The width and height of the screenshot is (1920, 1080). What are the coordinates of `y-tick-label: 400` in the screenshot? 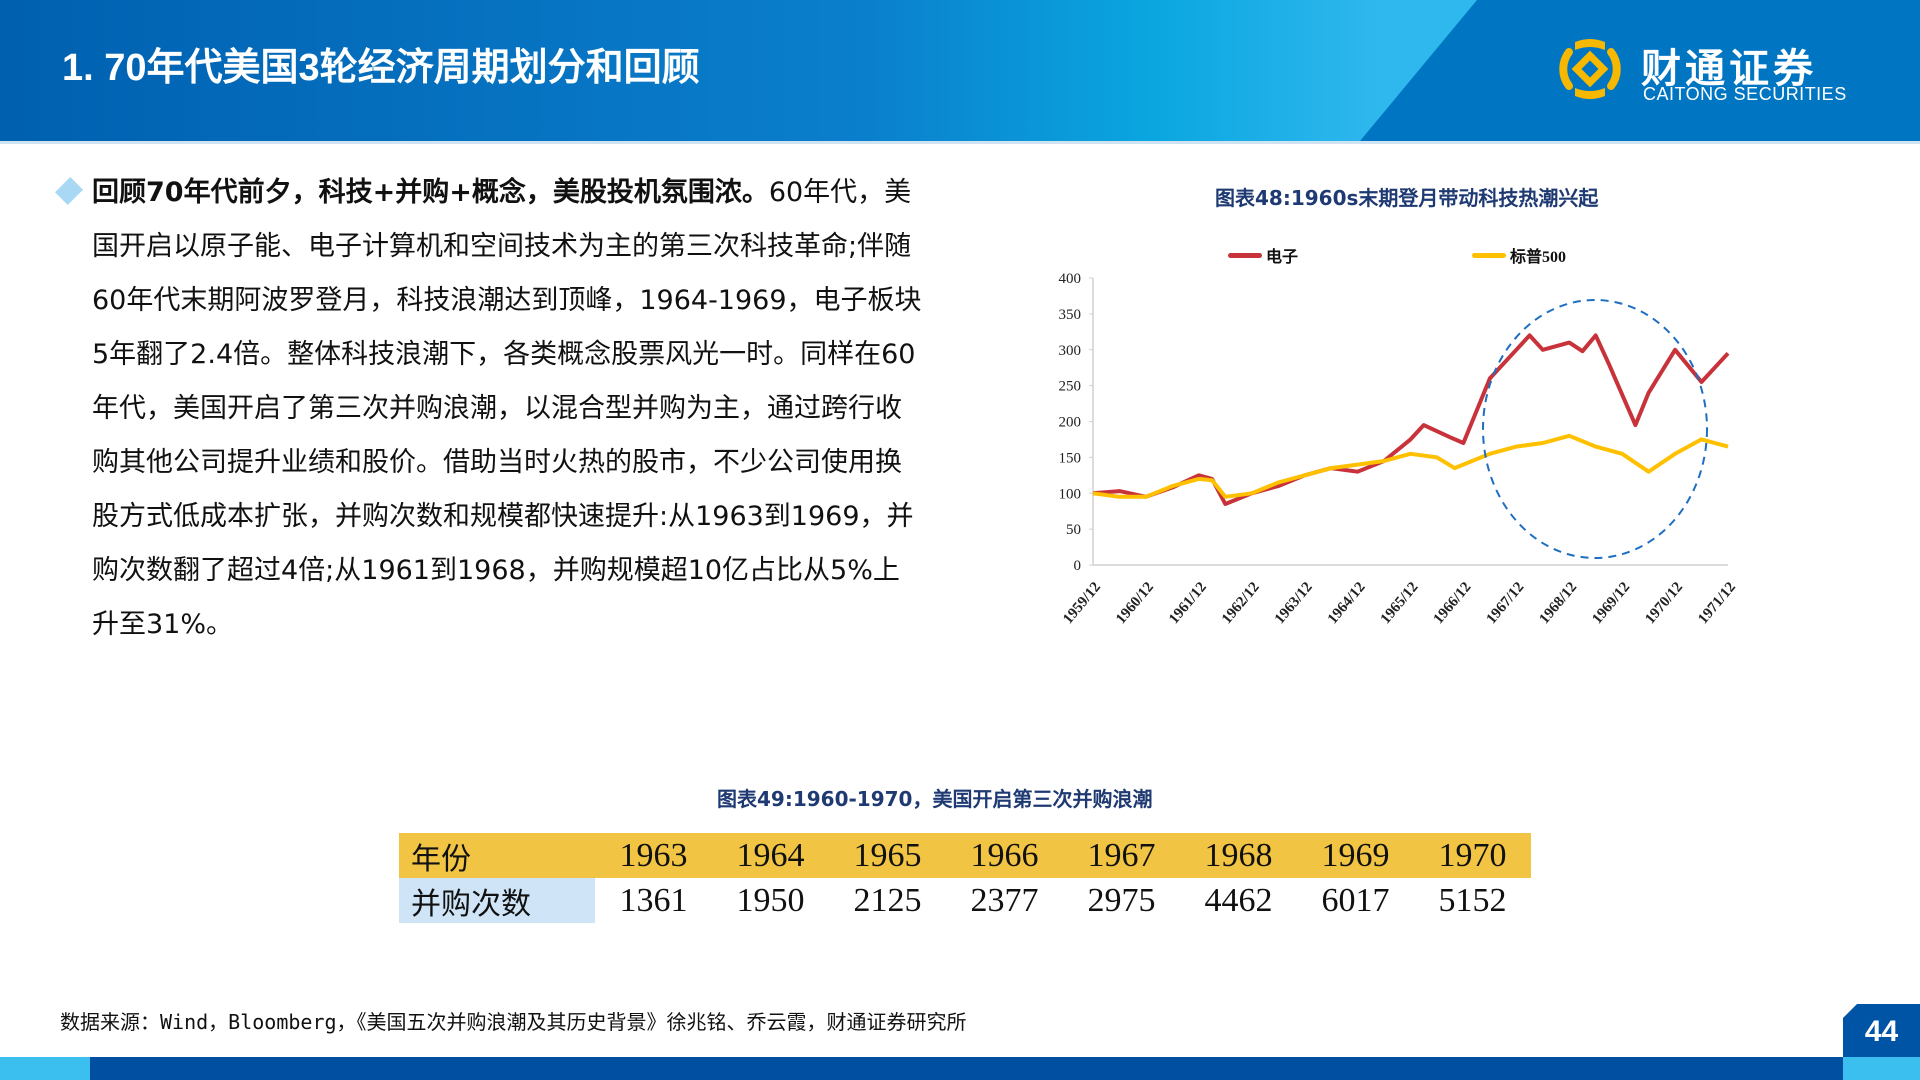 It's located at (1070, 279).